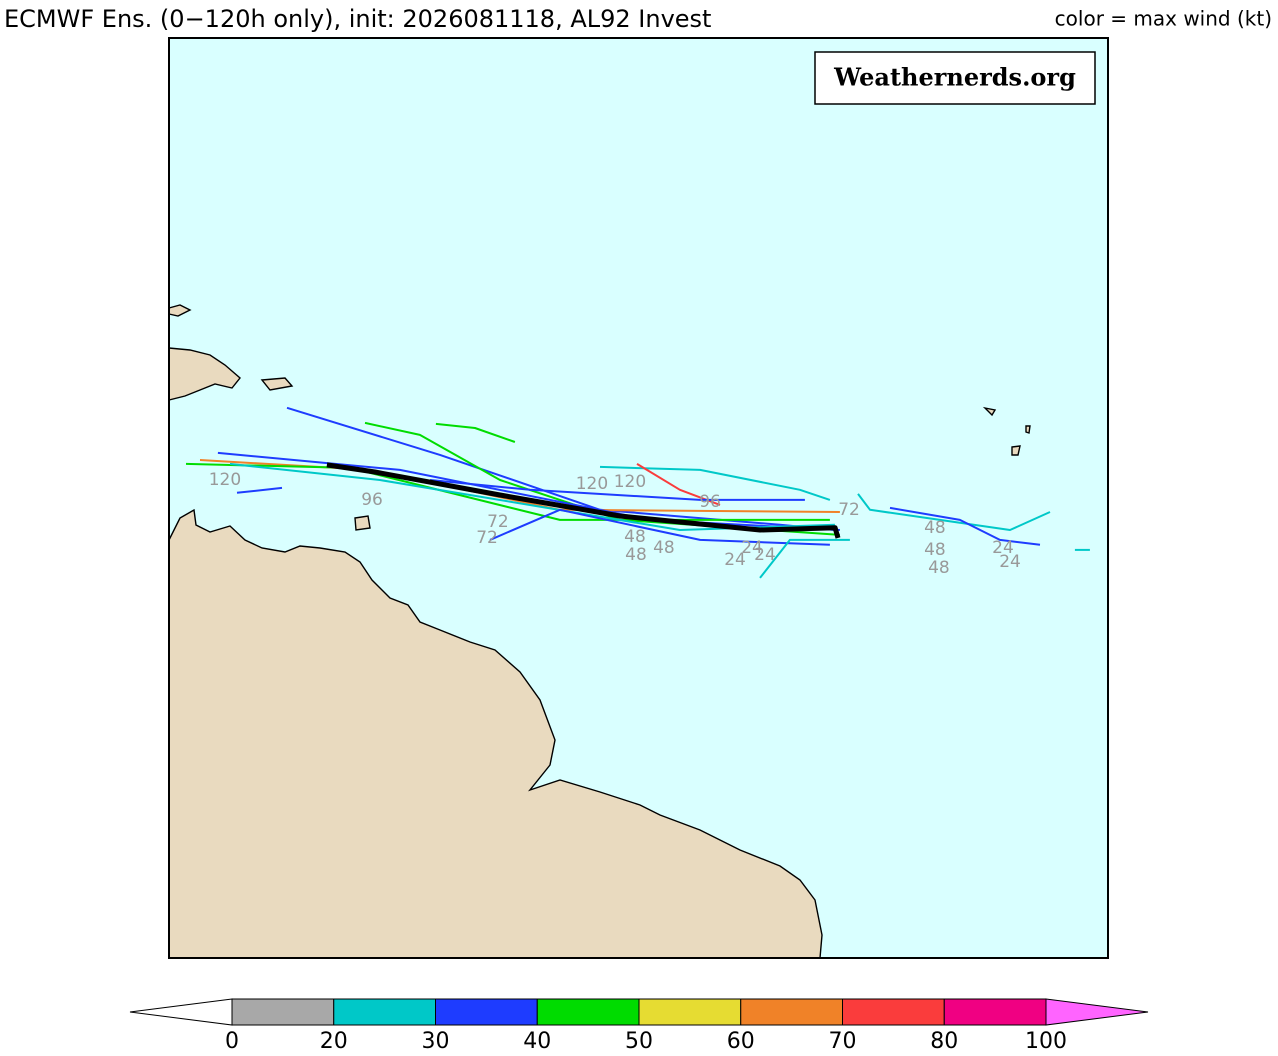 The height and width of the screenshot is (1056, 1278). What do you see at coordinates (1006, 431) in the screenshot?
I see `cape-verde` at bounding box center [1006, 431].